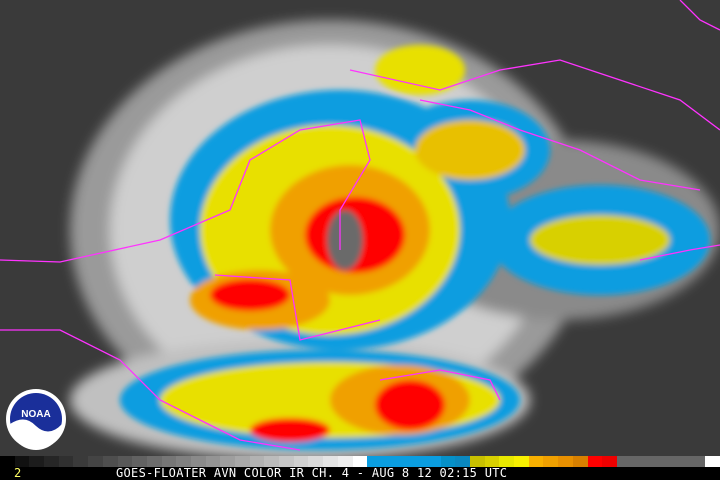 Image resolution: width=720 pixels, height=480 pixels. What do you see at coordinates (35, 414) in the screenshot?
I see `svg-text: NOAA` at bounding box center [35, 414].